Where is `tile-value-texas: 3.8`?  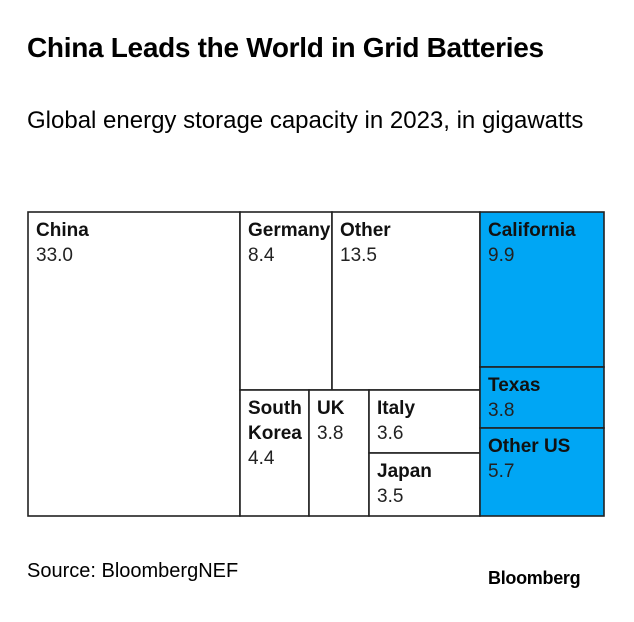 tile-value-texas: 3.8 is located at coordinates (501, 410).